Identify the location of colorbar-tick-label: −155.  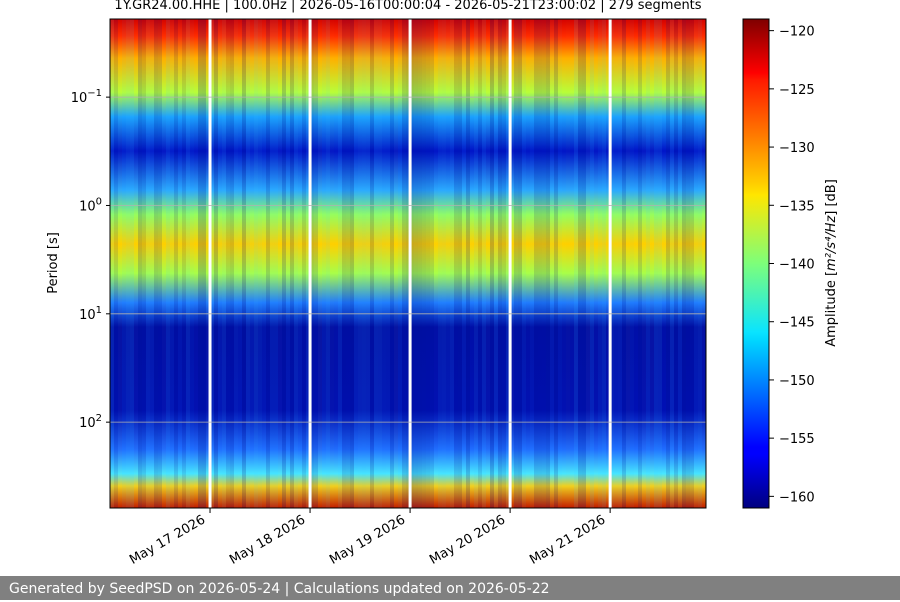
(797, 439).